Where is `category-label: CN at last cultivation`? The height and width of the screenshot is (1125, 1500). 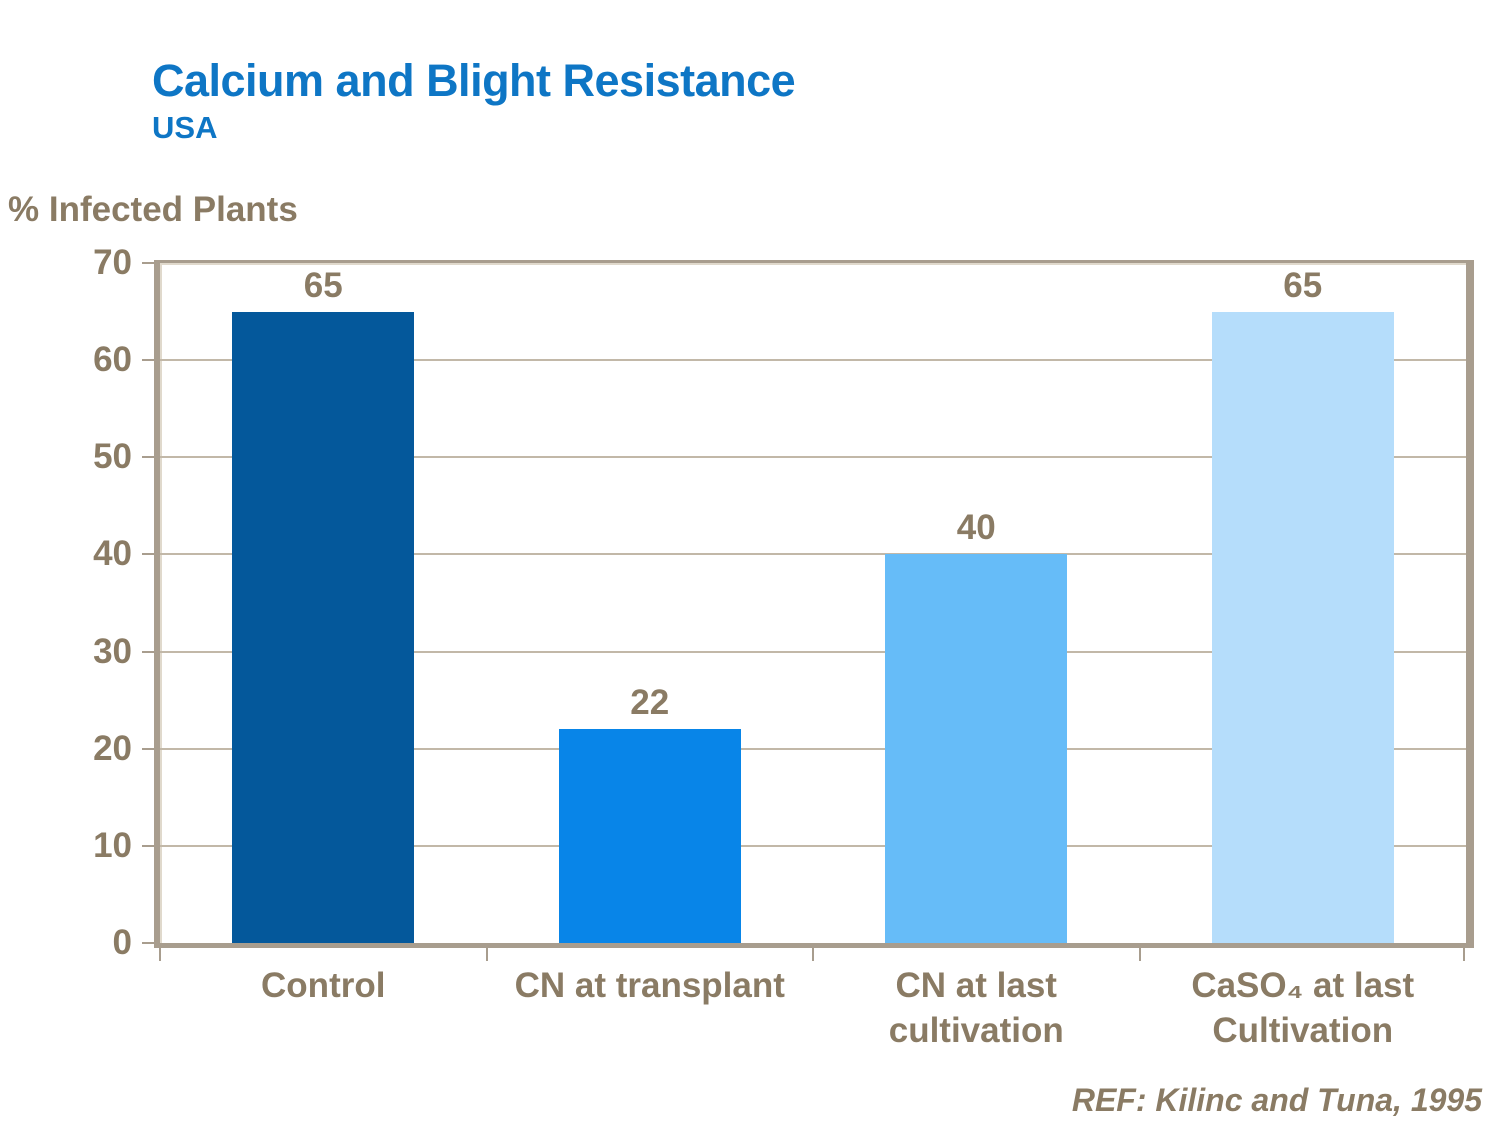 category-label: CN at last cultivation is located at coordinates (976, 1008).